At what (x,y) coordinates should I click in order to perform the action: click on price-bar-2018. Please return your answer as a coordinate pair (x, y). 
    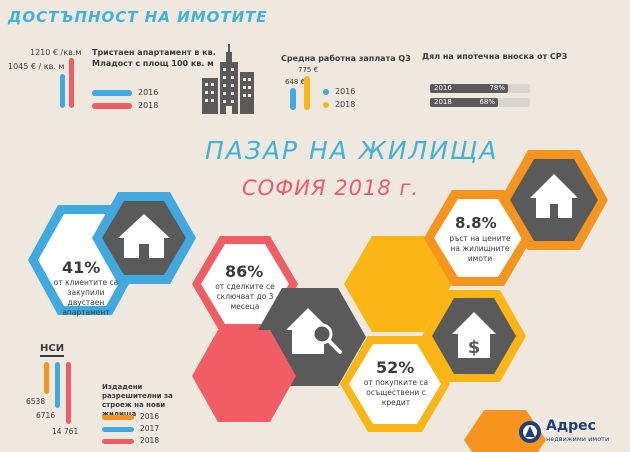
    Looking at the image, I should click on (71, 83).